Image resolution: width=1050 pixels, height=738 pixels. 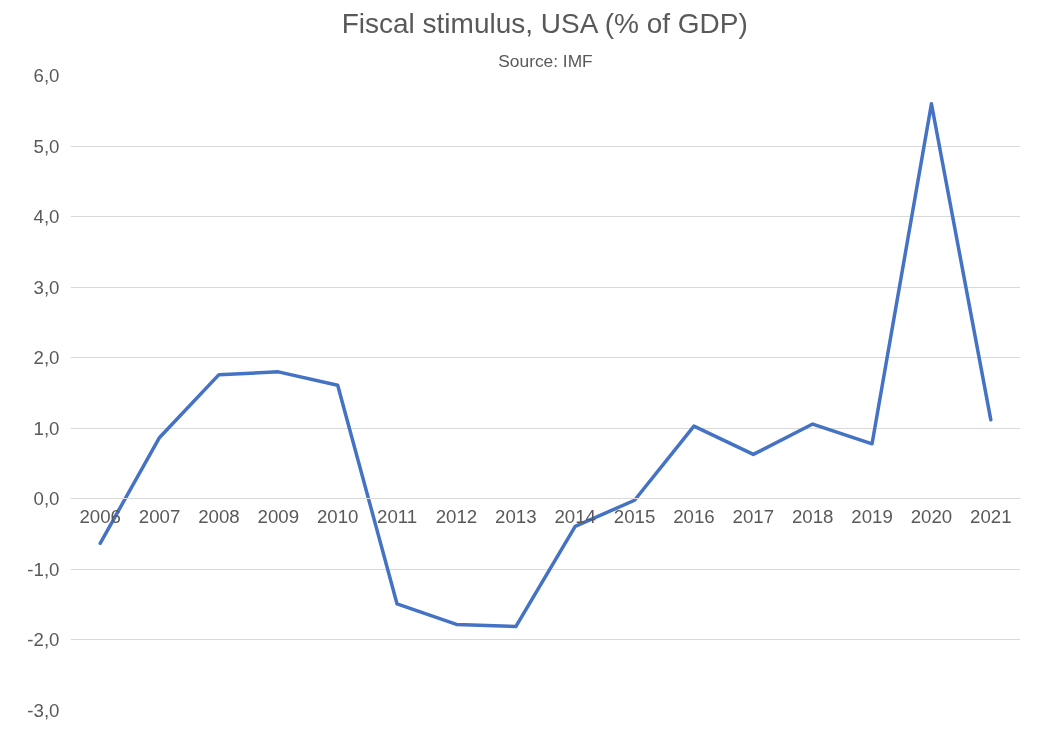 What do you see at coordinates (545, 60) in the screenshot?
I see `chart-subtitle: Source: IMF` at bounding box center [545, 60].